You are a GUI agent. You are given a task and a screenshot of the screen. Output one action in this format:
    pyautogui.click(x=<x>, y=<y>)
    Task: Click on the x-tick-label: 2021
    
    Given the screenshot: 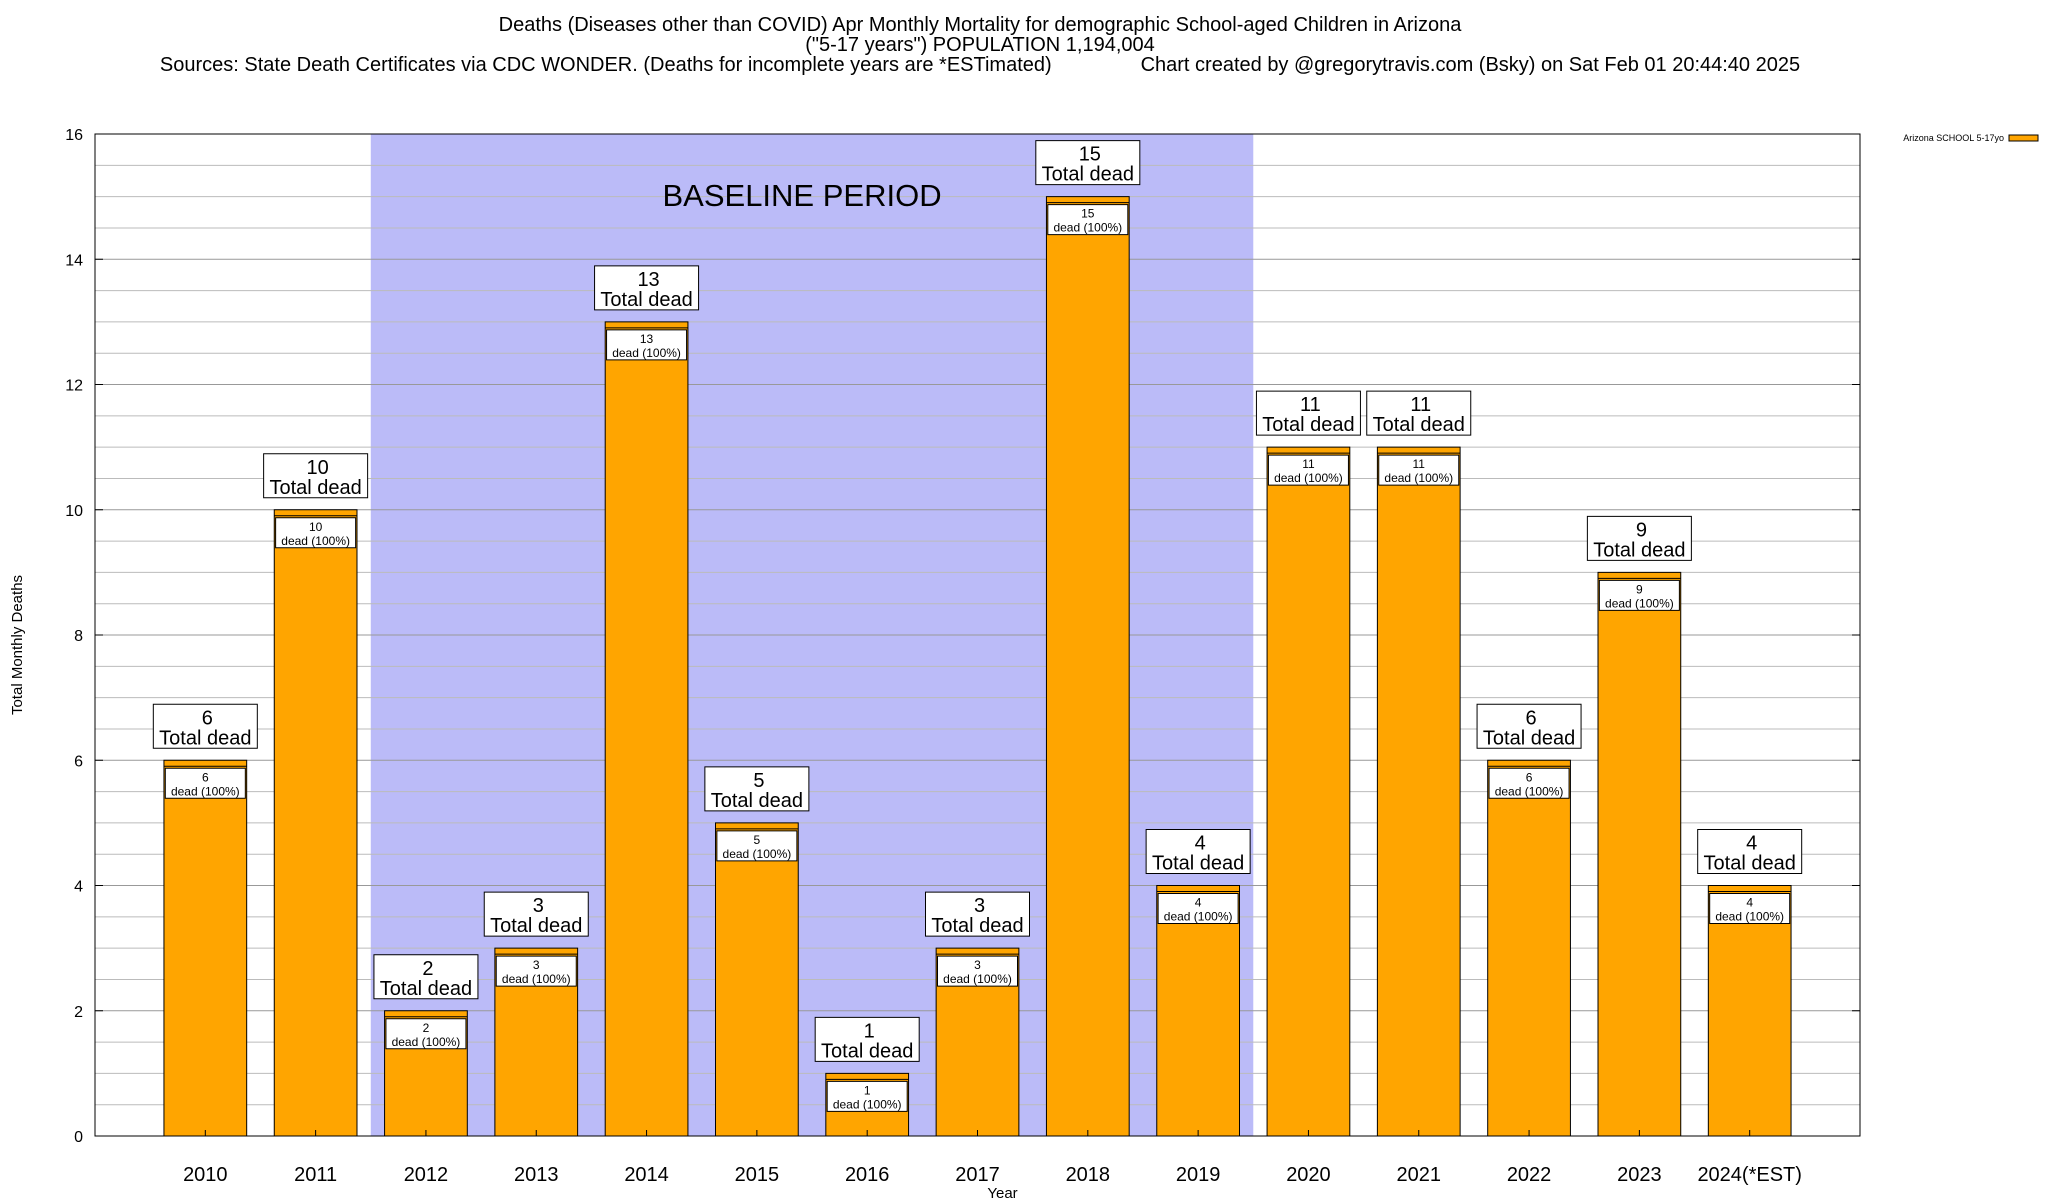 What is the action you would take?
    pyautogui.click(x=1419, y=1175)
    